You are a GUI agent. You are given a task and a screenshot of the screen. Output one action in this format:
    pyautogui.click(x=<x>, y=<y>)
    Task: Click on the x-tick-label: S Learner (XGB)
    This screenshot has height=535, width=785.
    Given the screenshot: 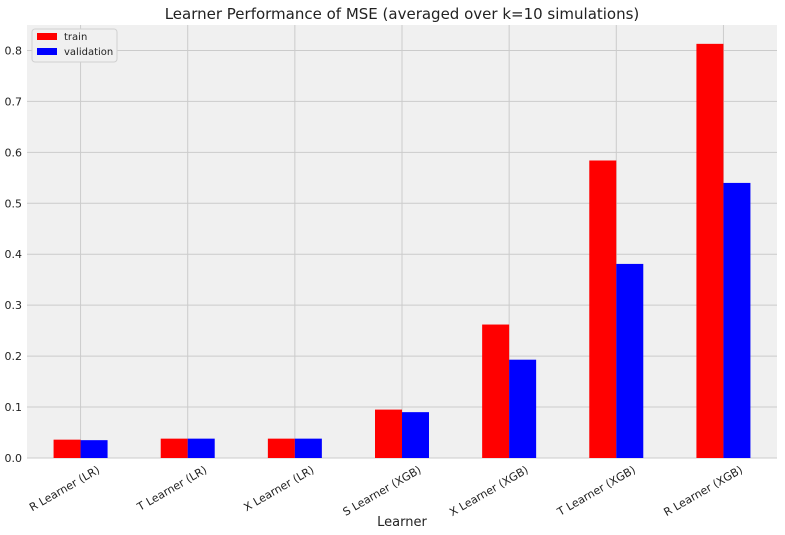 What is the action you would take?
    pyautogui.click(x=382, y=490)
    